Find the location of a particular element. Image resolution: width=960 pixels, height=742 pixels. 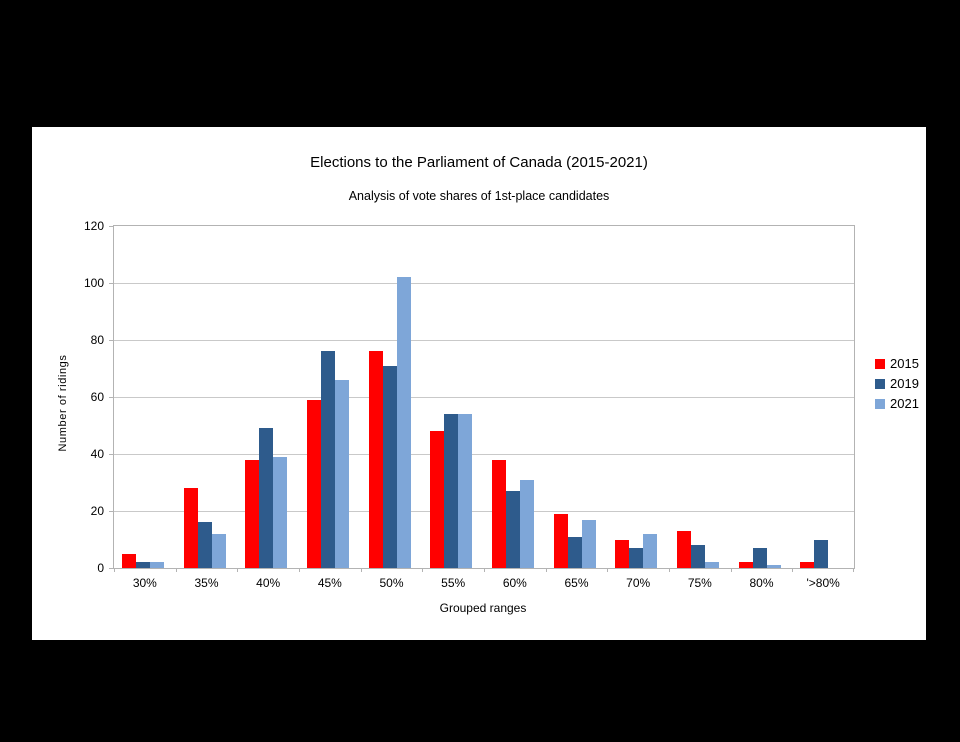

y-tick-label: 0 is located at coordinates (100, 568).